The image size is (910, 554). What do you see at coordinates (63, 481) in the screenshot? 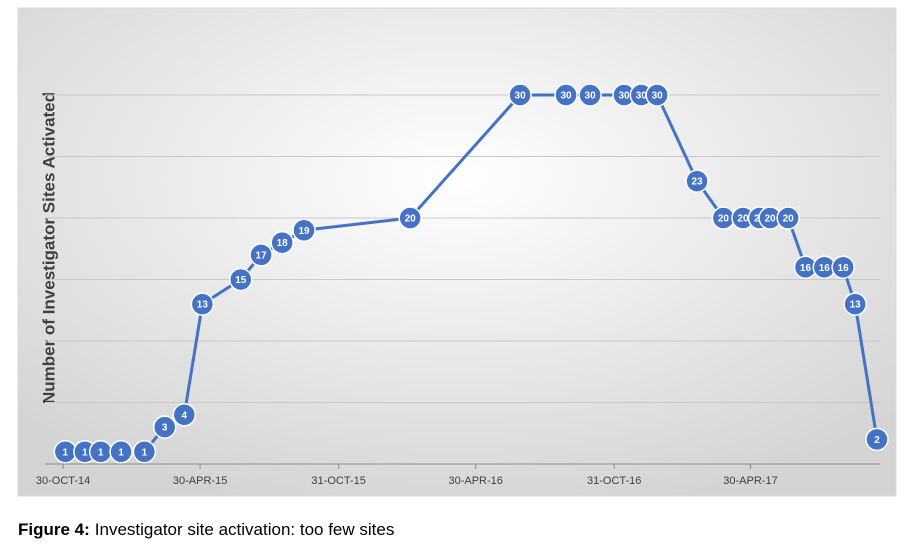
I see `x-tick-label: 30-OCT-14` at bounding box center [63, 481].